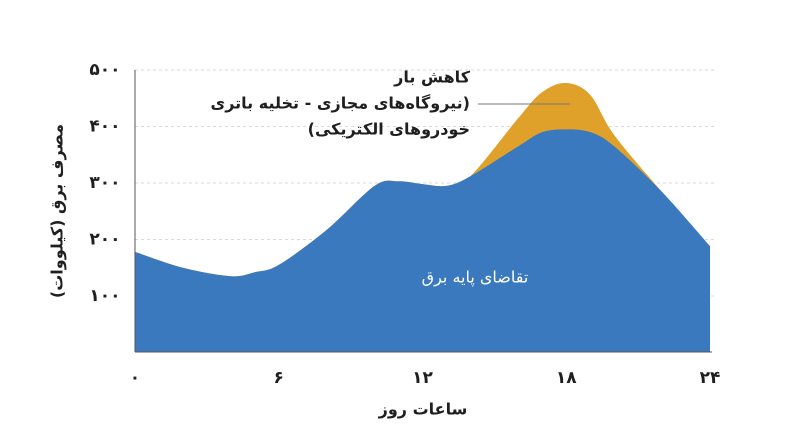 Image resolution: width=800 pixels, height=447 pixels. What do you see at coordinates (475, 278) in the screenshot?
I see `series-label: تقاضای پایه برق` at bounding box center [475, 278].